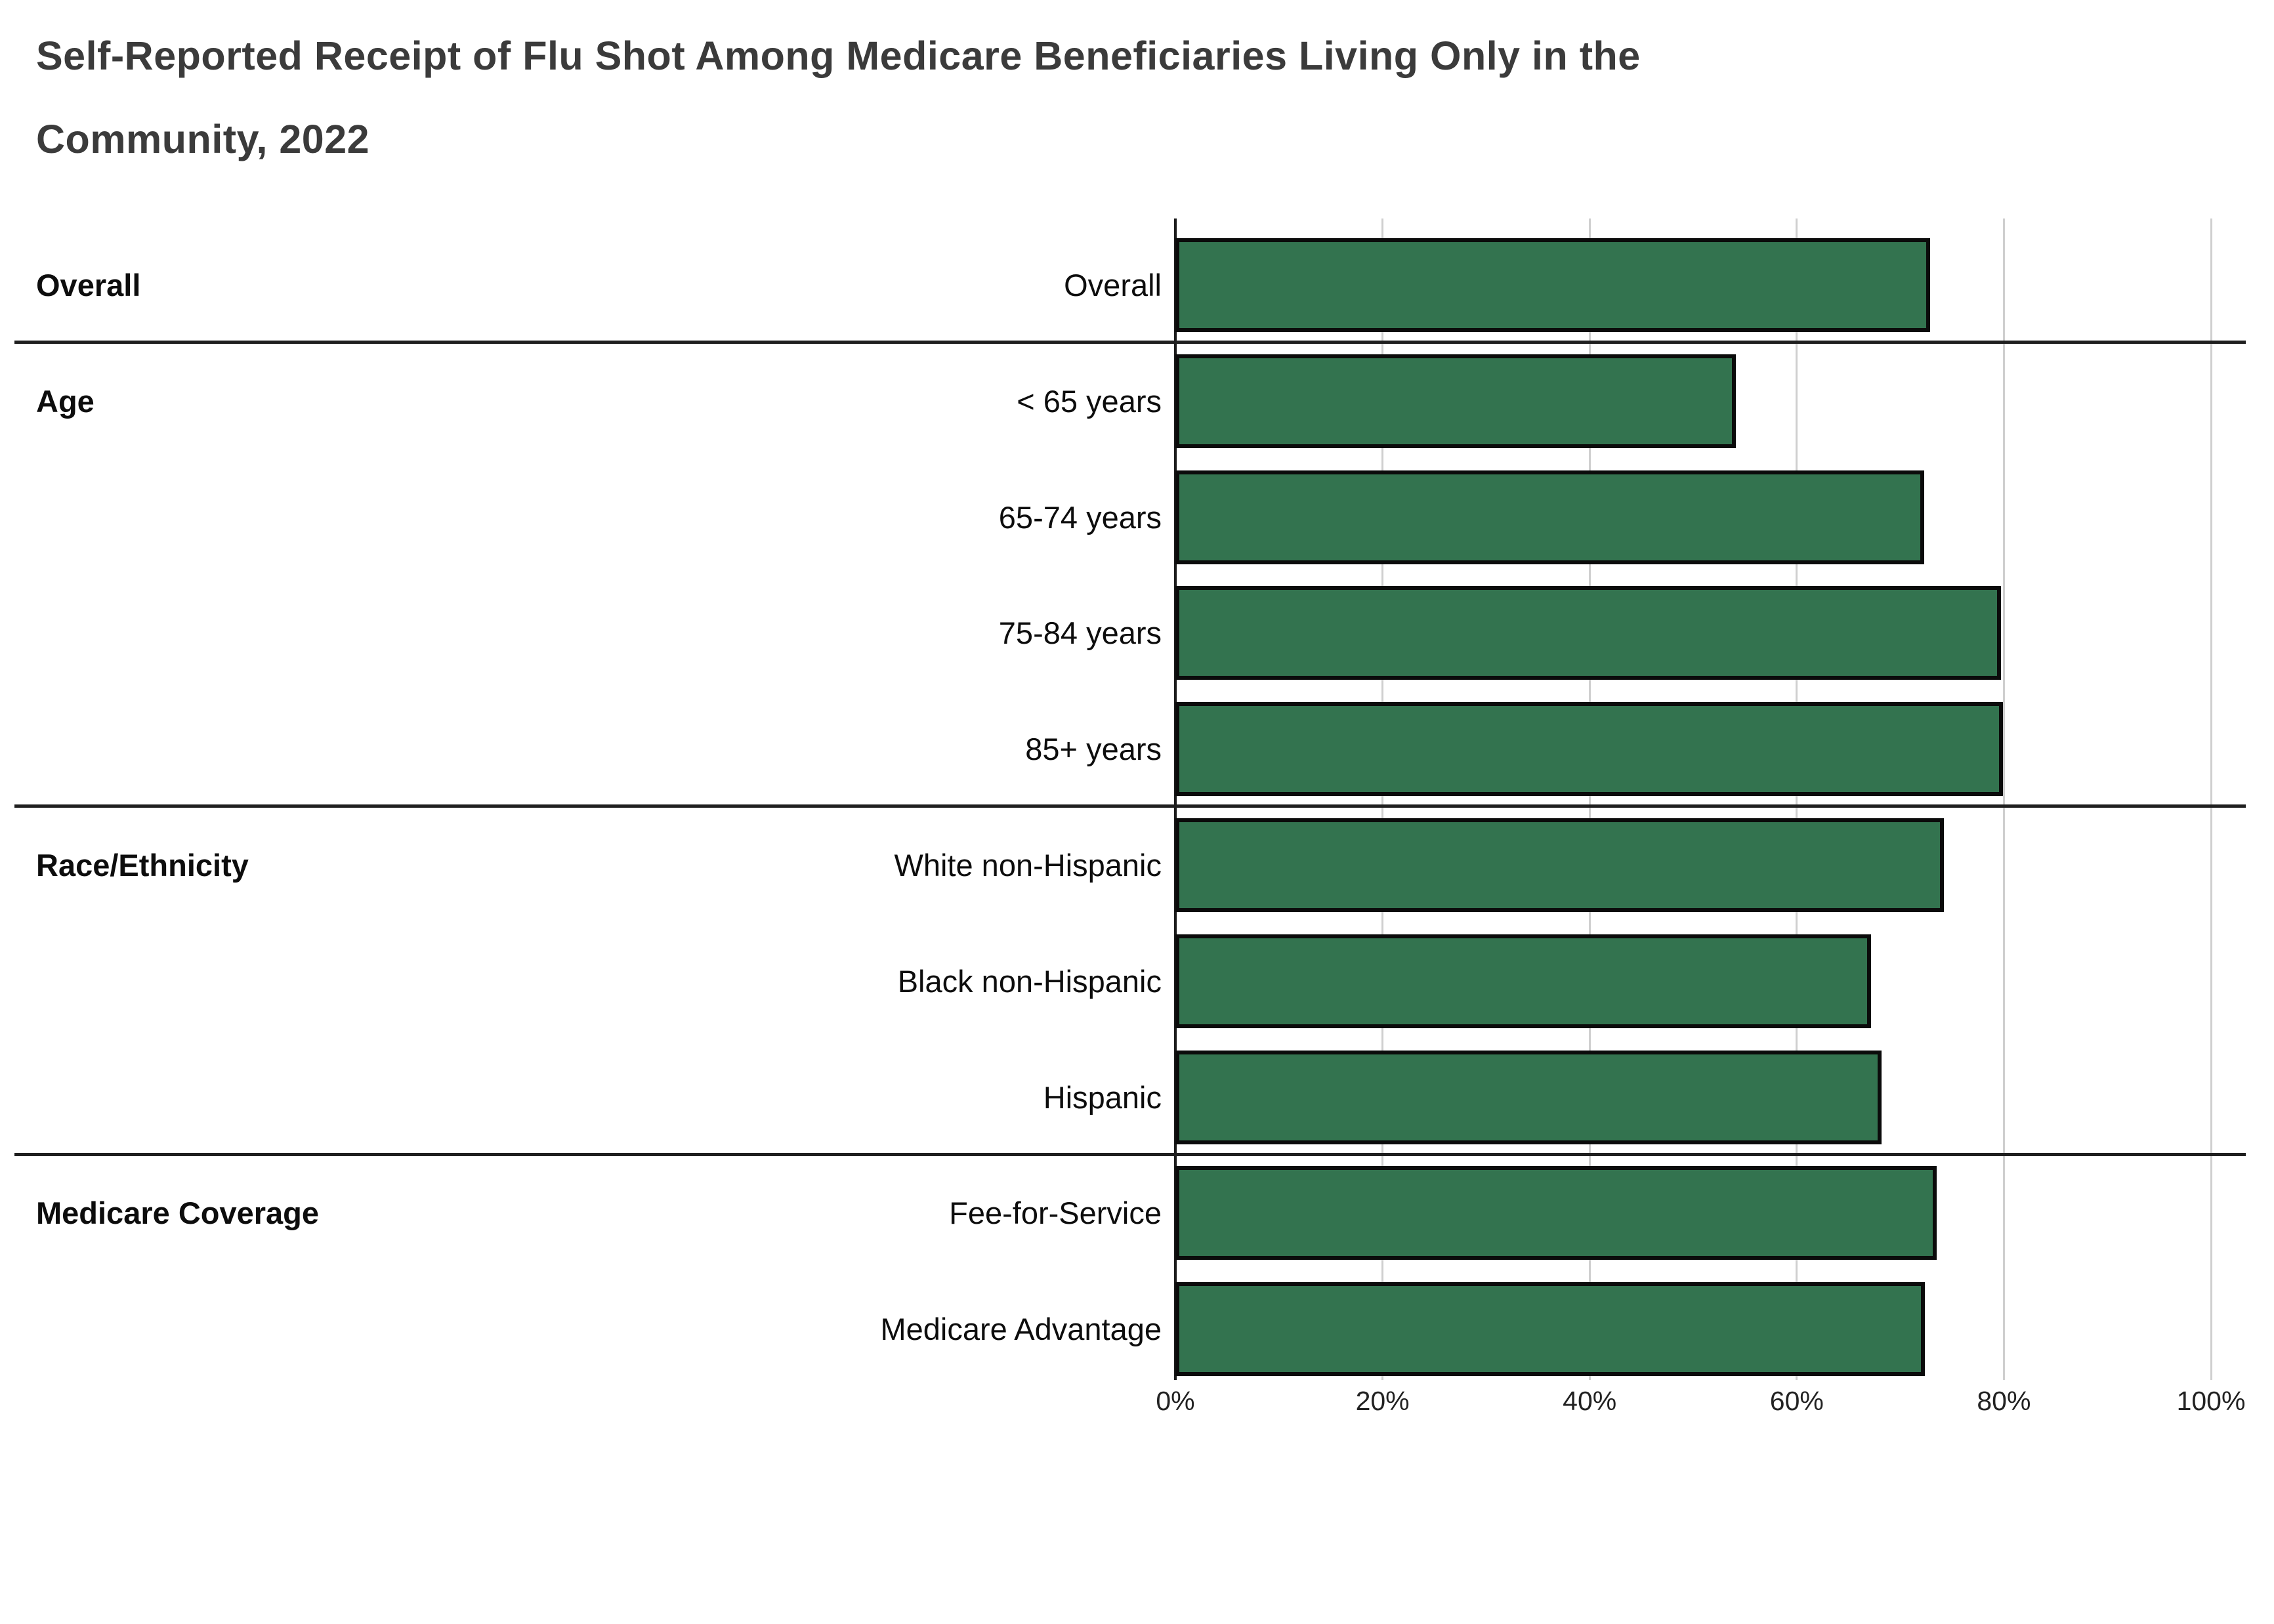 The width and height of the screenshot is (2274, 1624). Describe the element at coordinates (1382, 799) in the screenshot. I see `gridline-20pct` at that location.